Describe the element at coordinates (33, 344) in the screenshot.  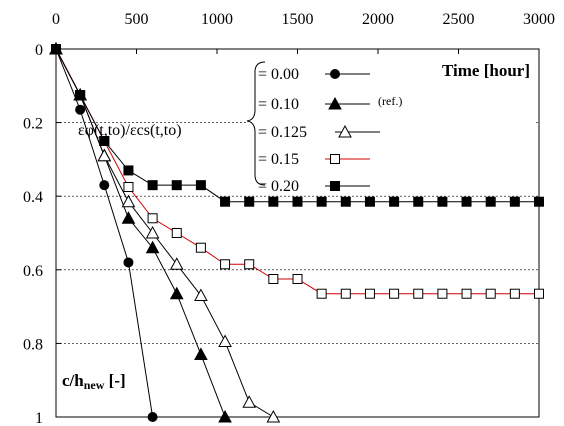
I see `y-tick-label-4: 0.8` at that location.